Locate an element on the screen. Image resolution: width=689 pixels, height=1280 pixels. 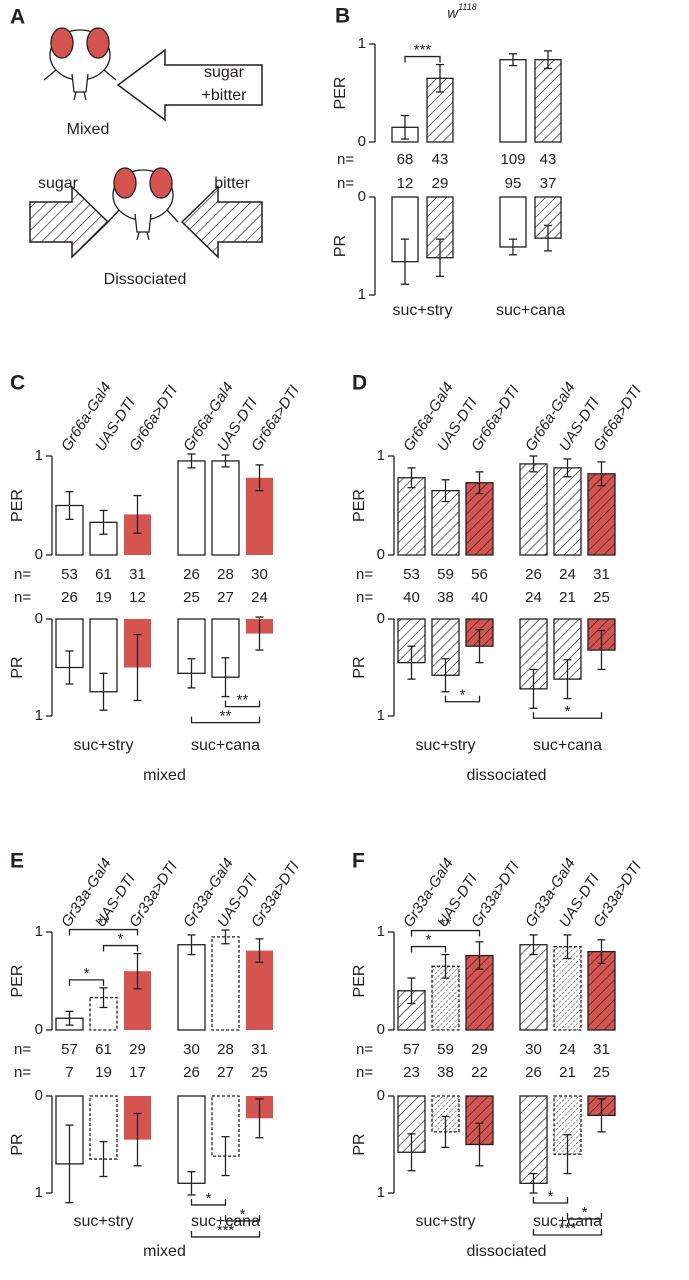
panel-letter: A is located at coordinates (17, 17).